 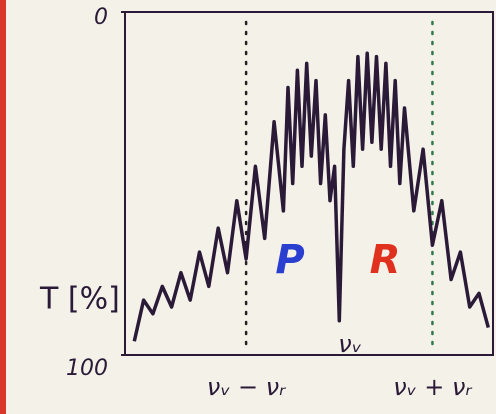 What do you see at coordinates (101, 17) in the screenshot?
I see `y-tick-label: 0` at bounding box center [101, 17].